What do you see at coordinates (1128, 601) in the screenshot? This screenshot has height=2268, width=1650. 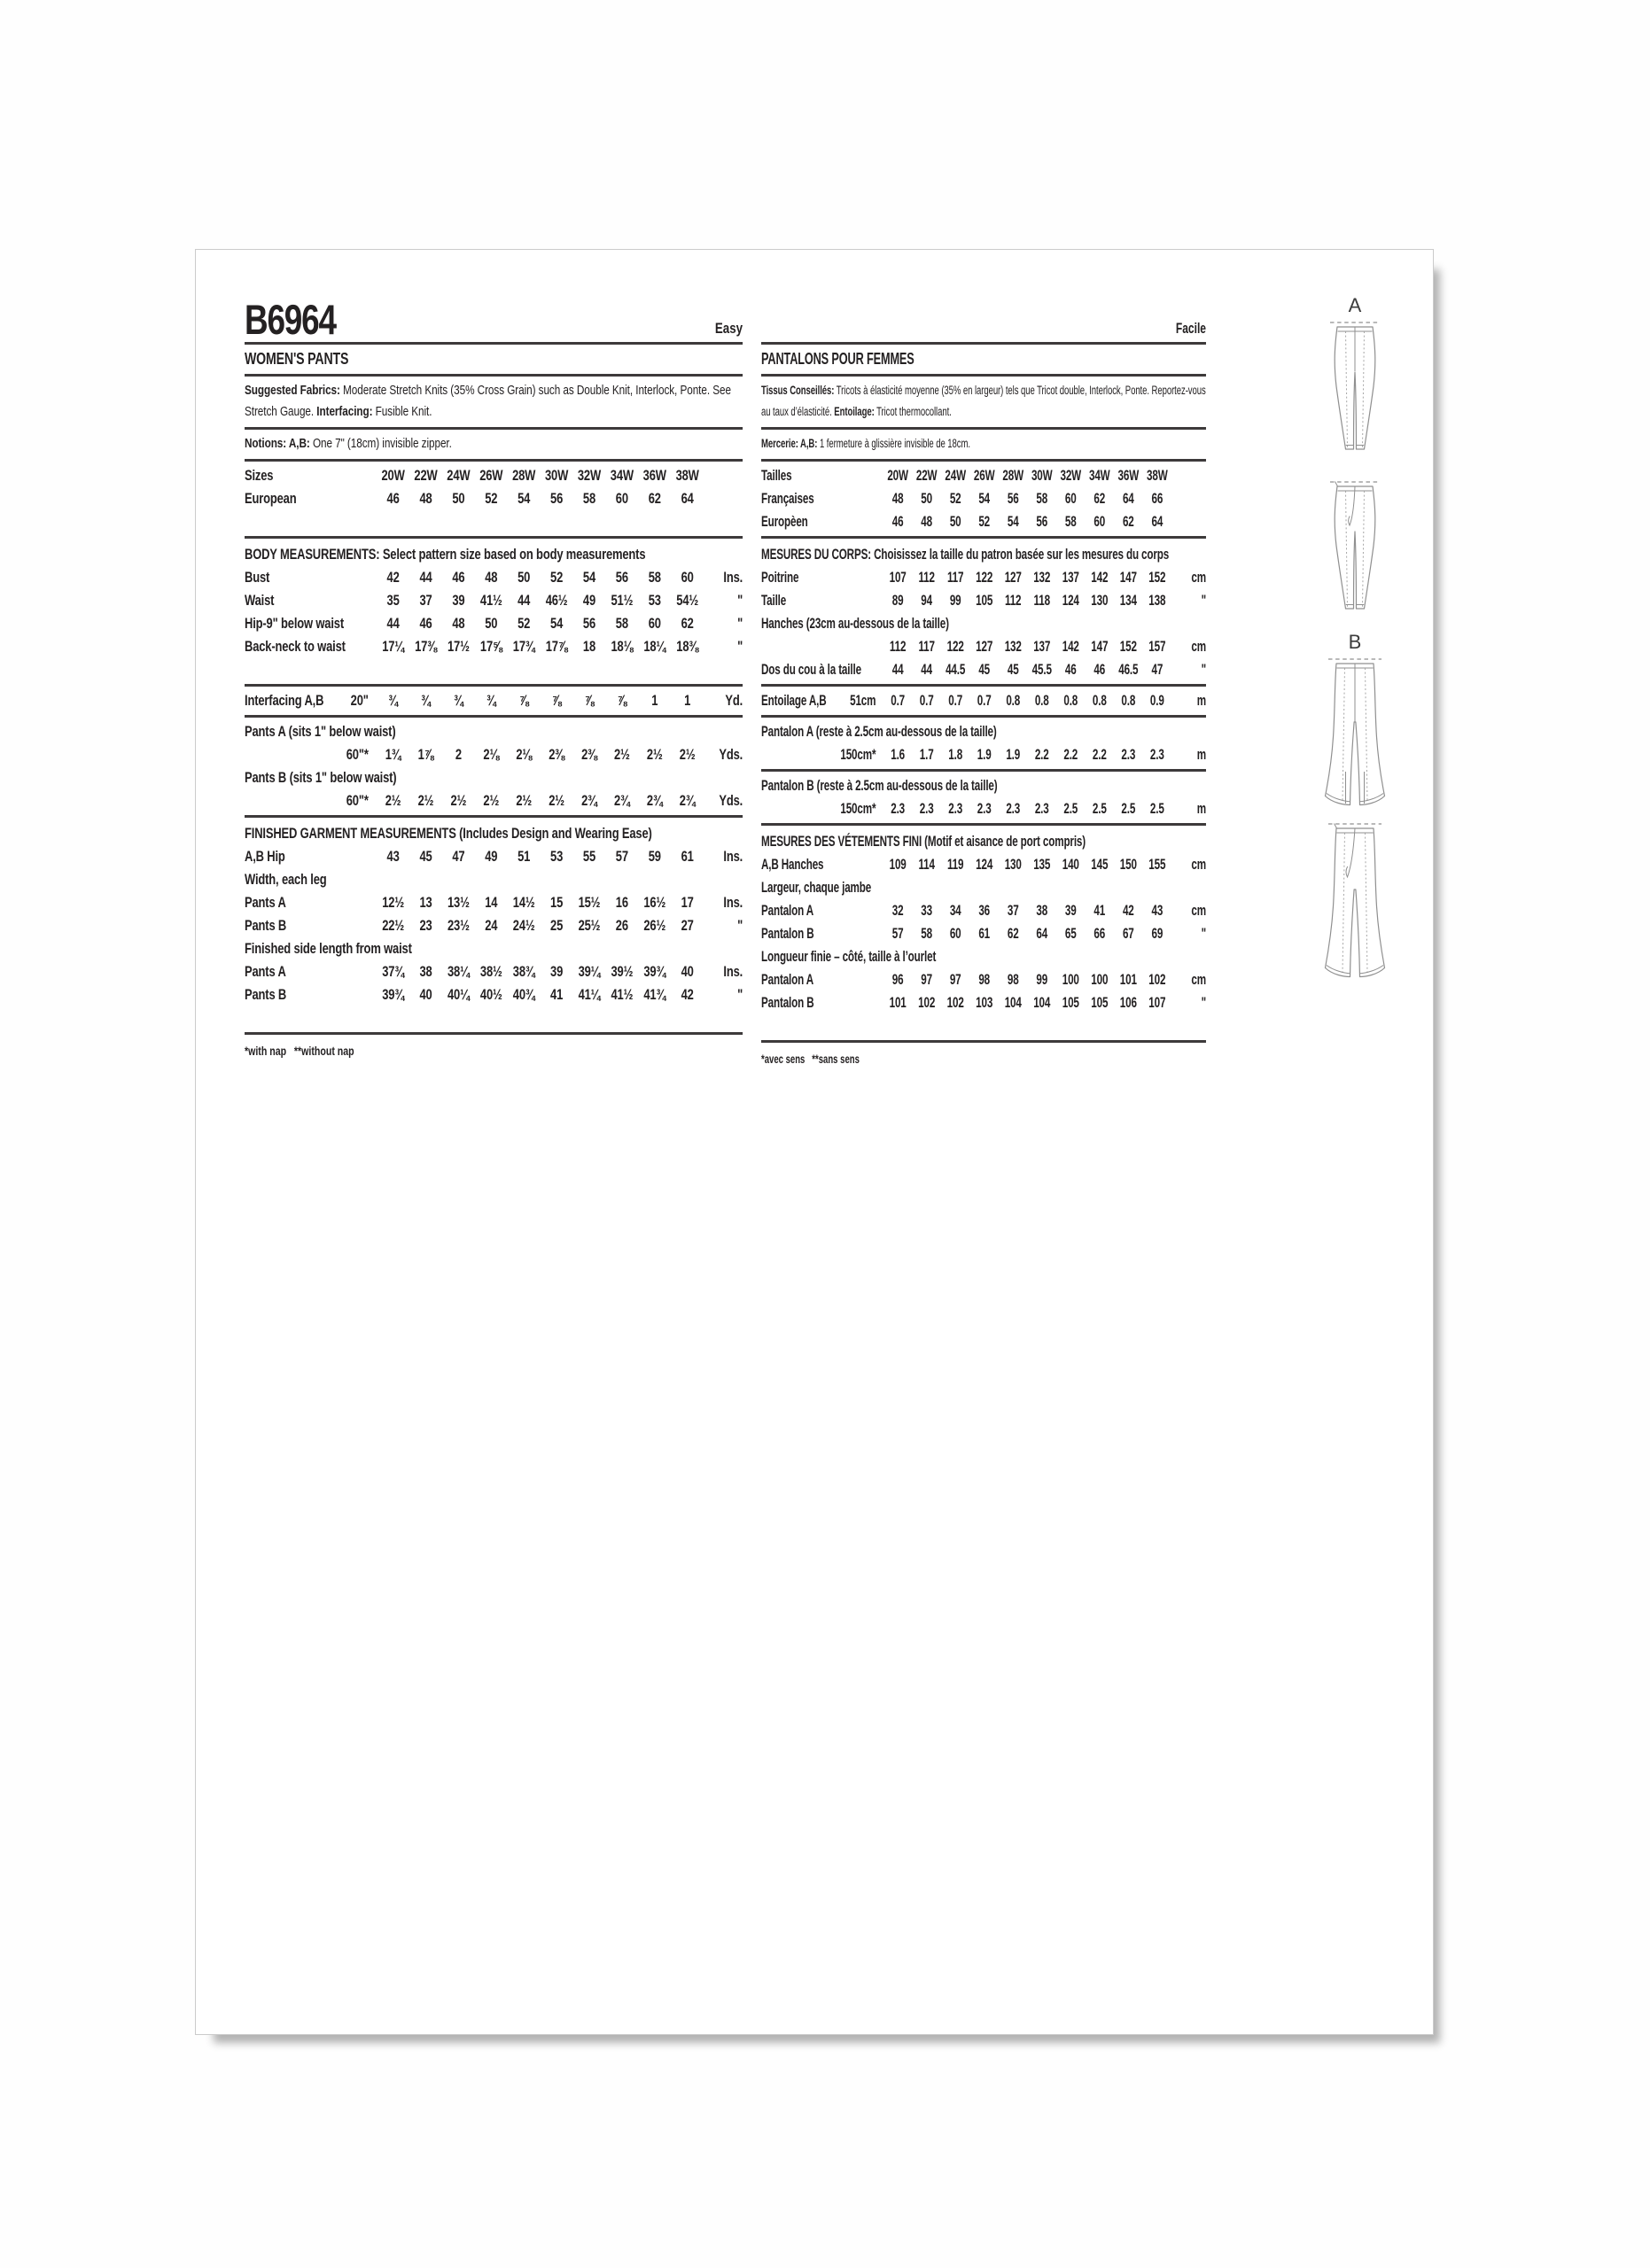 I see `value-cell: 134` at bounding box center [1128, 601].